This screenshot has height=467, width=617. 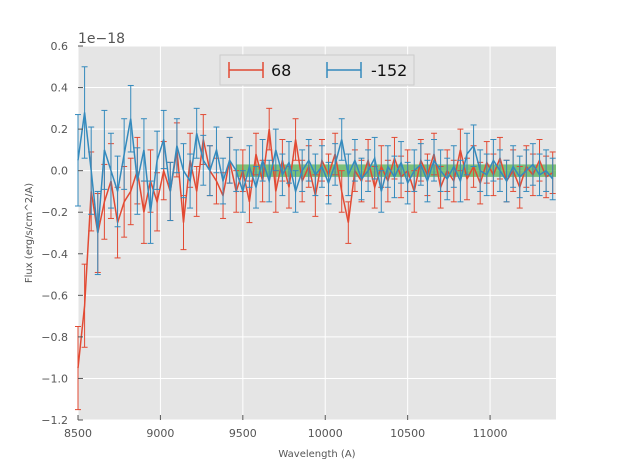 What do you see at coordinates (160, 433) in the screenshot?
I see `x-tick-label: 9000` at bounding box center [160, 433].